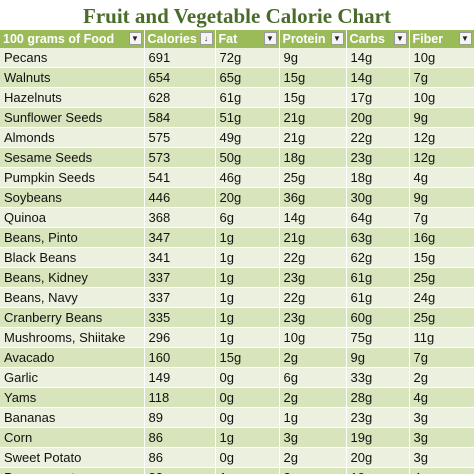 Image resolution: width=474 pixels, height=474 pixels. Describe the element at coordinates (313, 197) in the screenshot. I see `cell-protein: 36g` at that location.